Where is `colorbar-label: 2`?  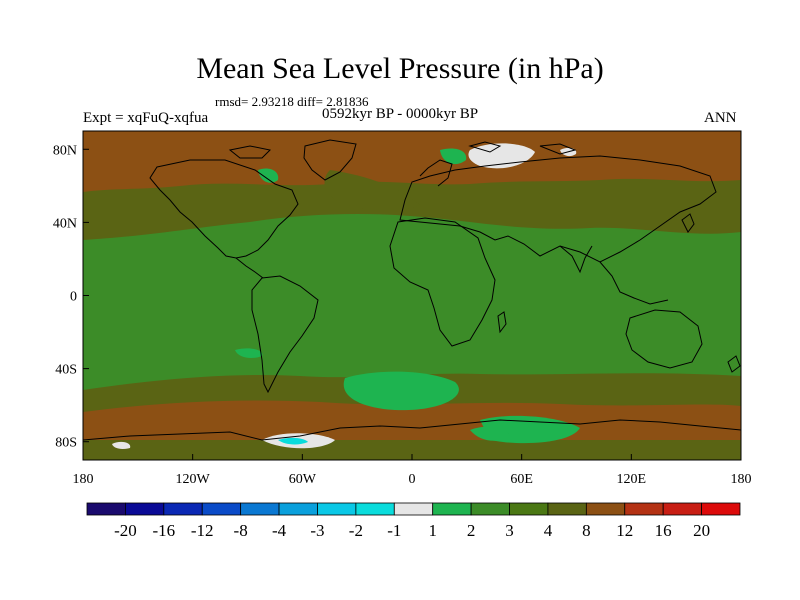
colorbar-label: 2 is located at coordinates (471, 530).